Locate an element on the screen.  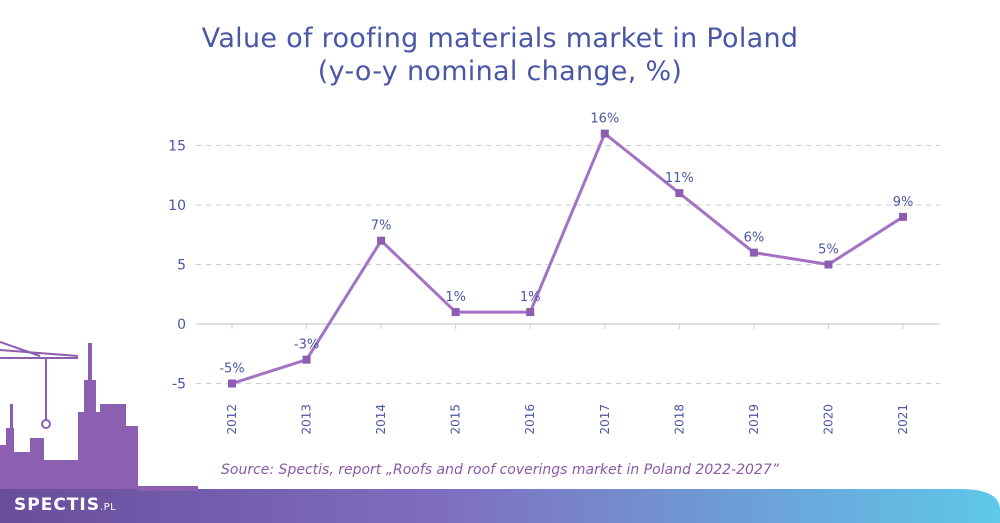
data-point-label: -5% is located at coordinates (231, 369).